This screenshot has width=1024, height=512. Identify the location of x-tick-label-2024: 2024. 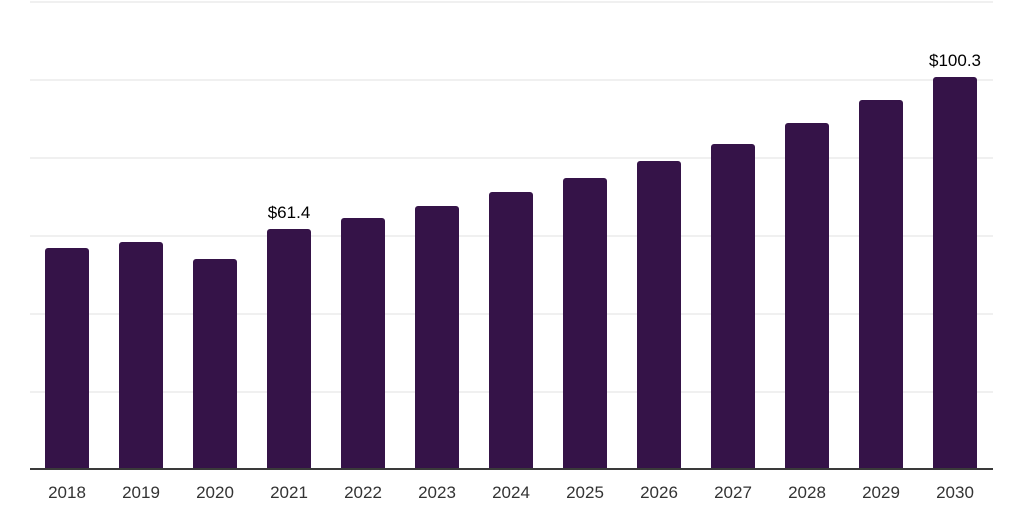
(511, 492).